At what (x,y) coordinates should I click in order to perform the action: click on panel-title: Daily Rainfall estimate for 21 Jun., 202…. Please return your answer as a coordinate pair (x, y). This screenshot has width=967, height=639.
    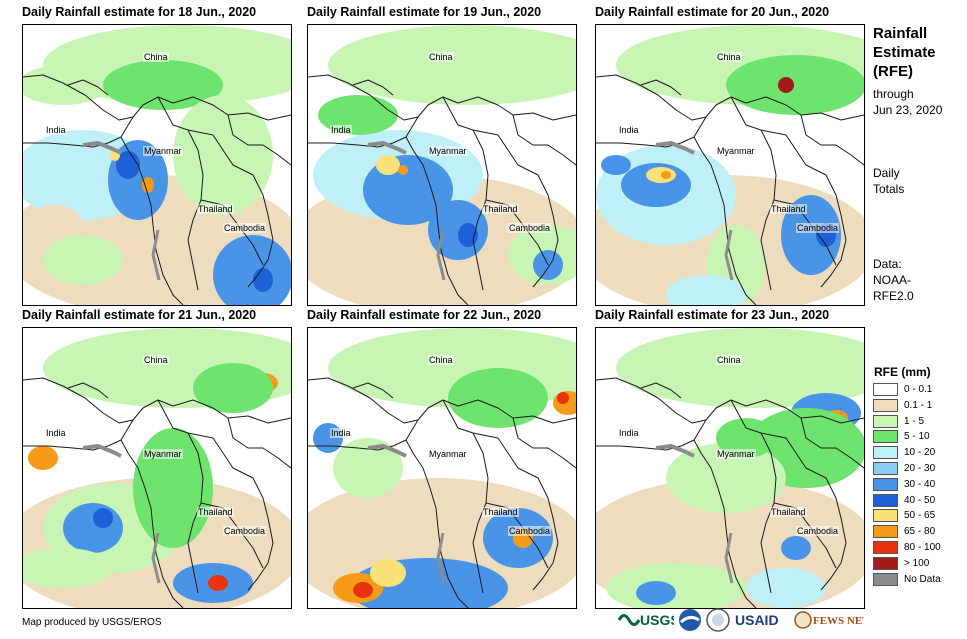
    Looking at the image, I should click on (139, 315).